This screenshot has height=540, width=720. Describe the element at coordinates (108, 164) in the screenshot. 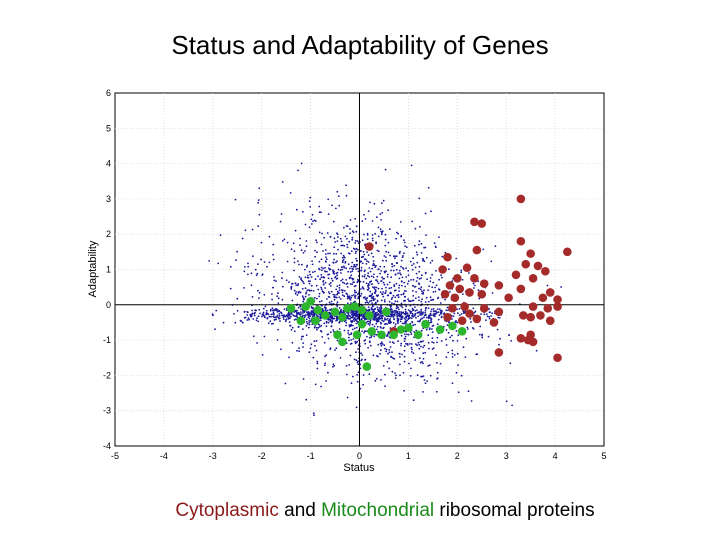

I see `y-tick-label: 4` at that location.